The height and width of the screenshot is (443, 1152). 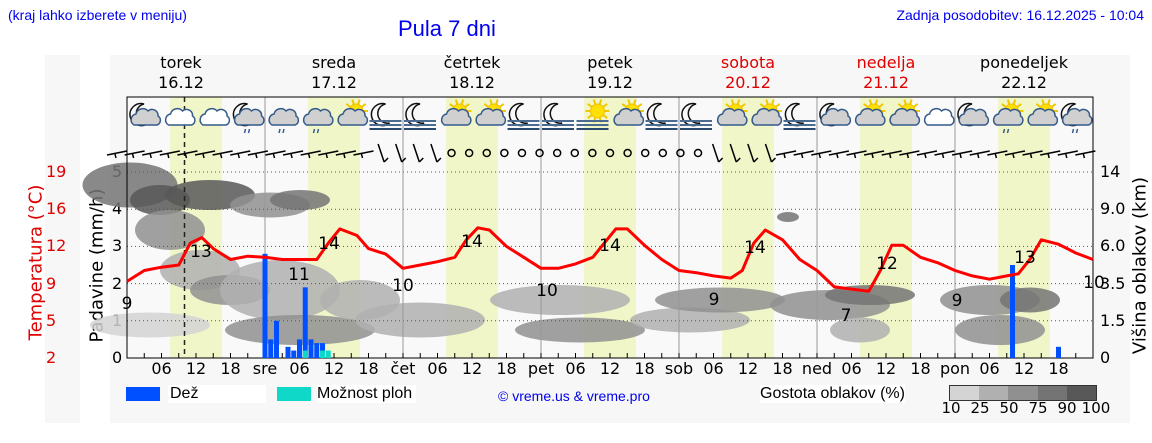 What do you see at coordinates (1105, 357) in the screenshot?
I see `cloud-height-tick: 0` at bounding box center [1105, 357].